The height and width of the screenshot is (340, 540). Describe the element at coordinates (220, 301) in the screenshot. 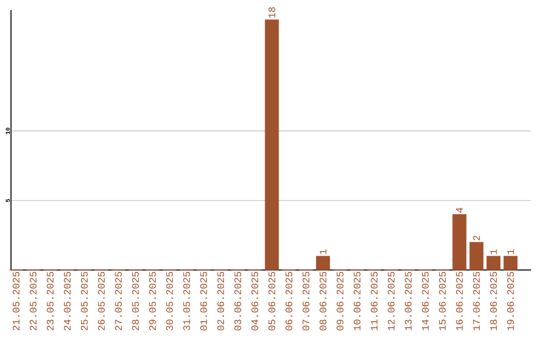

I see `x-tick-label: 02.06.2025` at that location.